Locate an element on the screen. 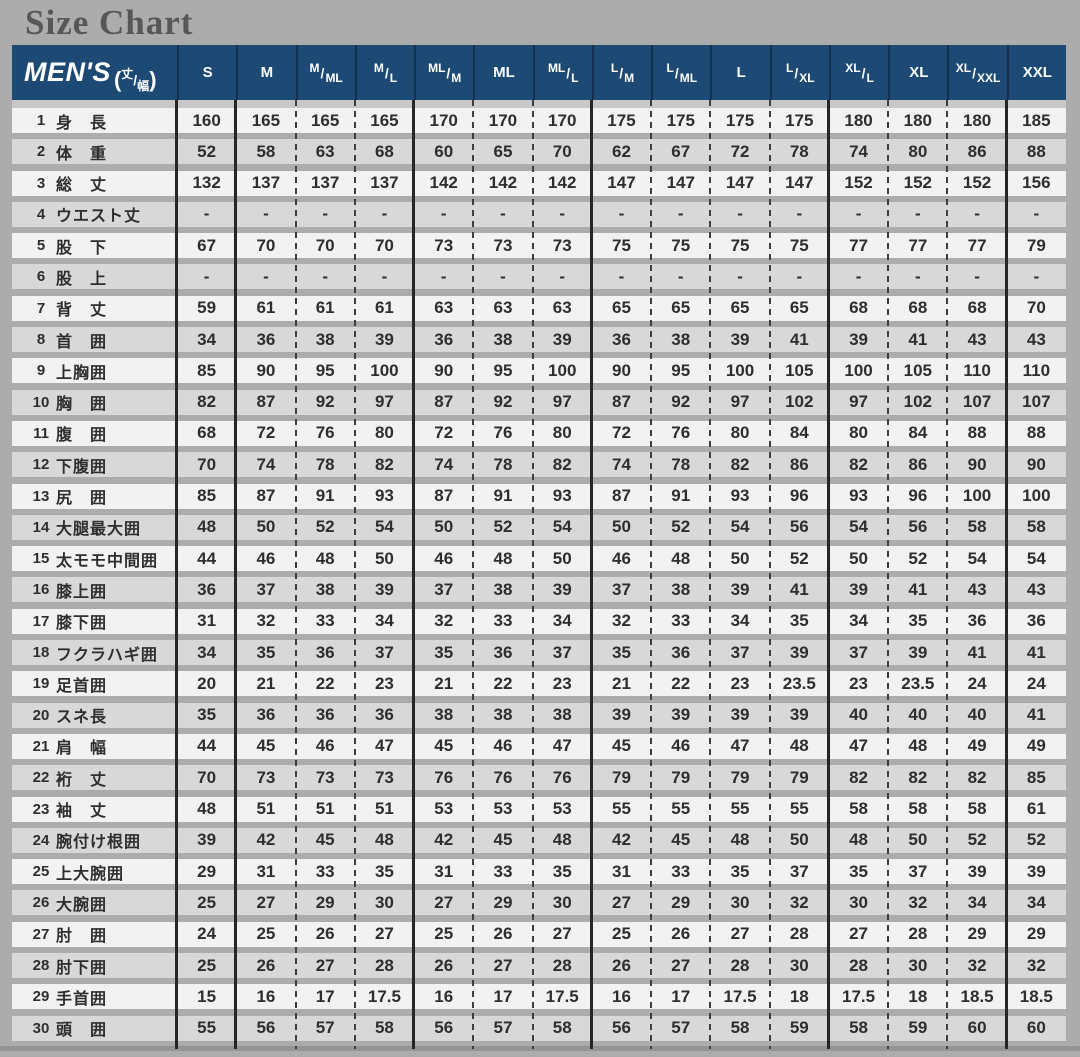  row-number: 4 is located at coordinates (41, 214).